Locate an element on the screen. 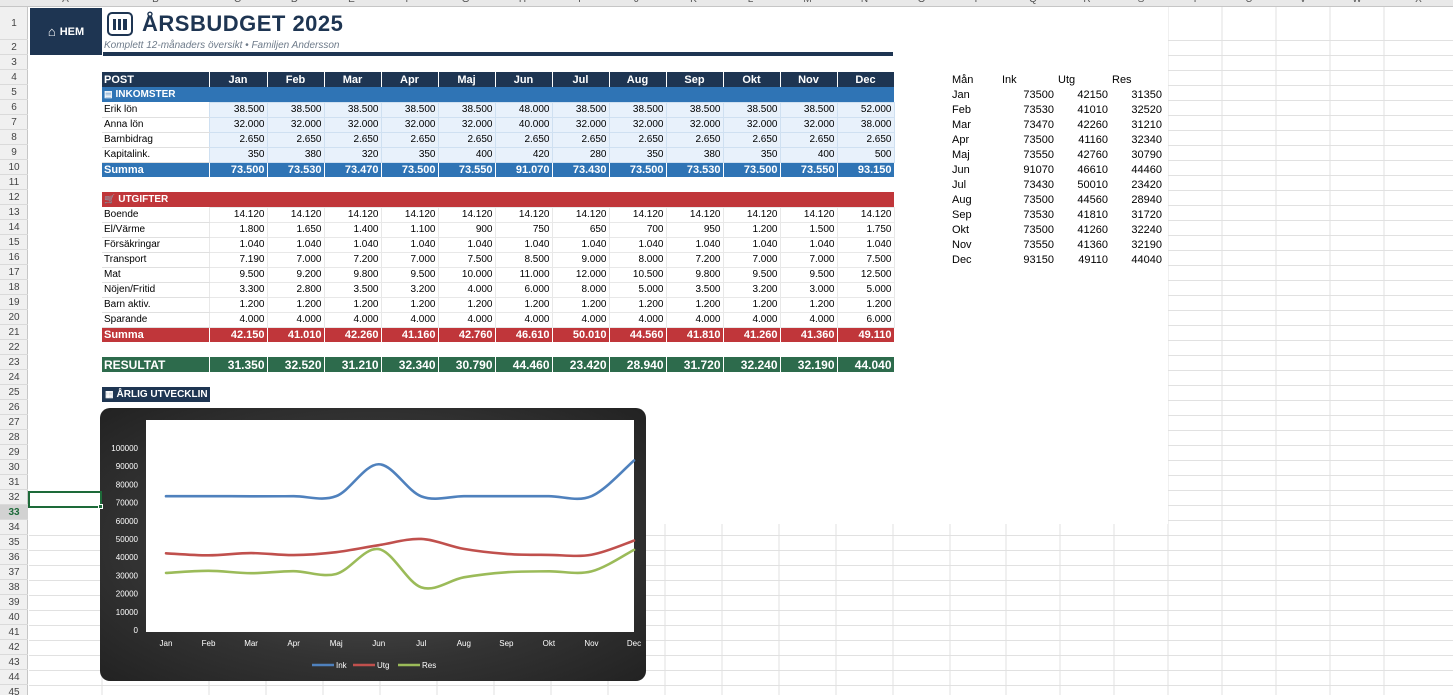 The image size is (1453, 695). side-cell: 91070 is located at coordinates (1038, 169).